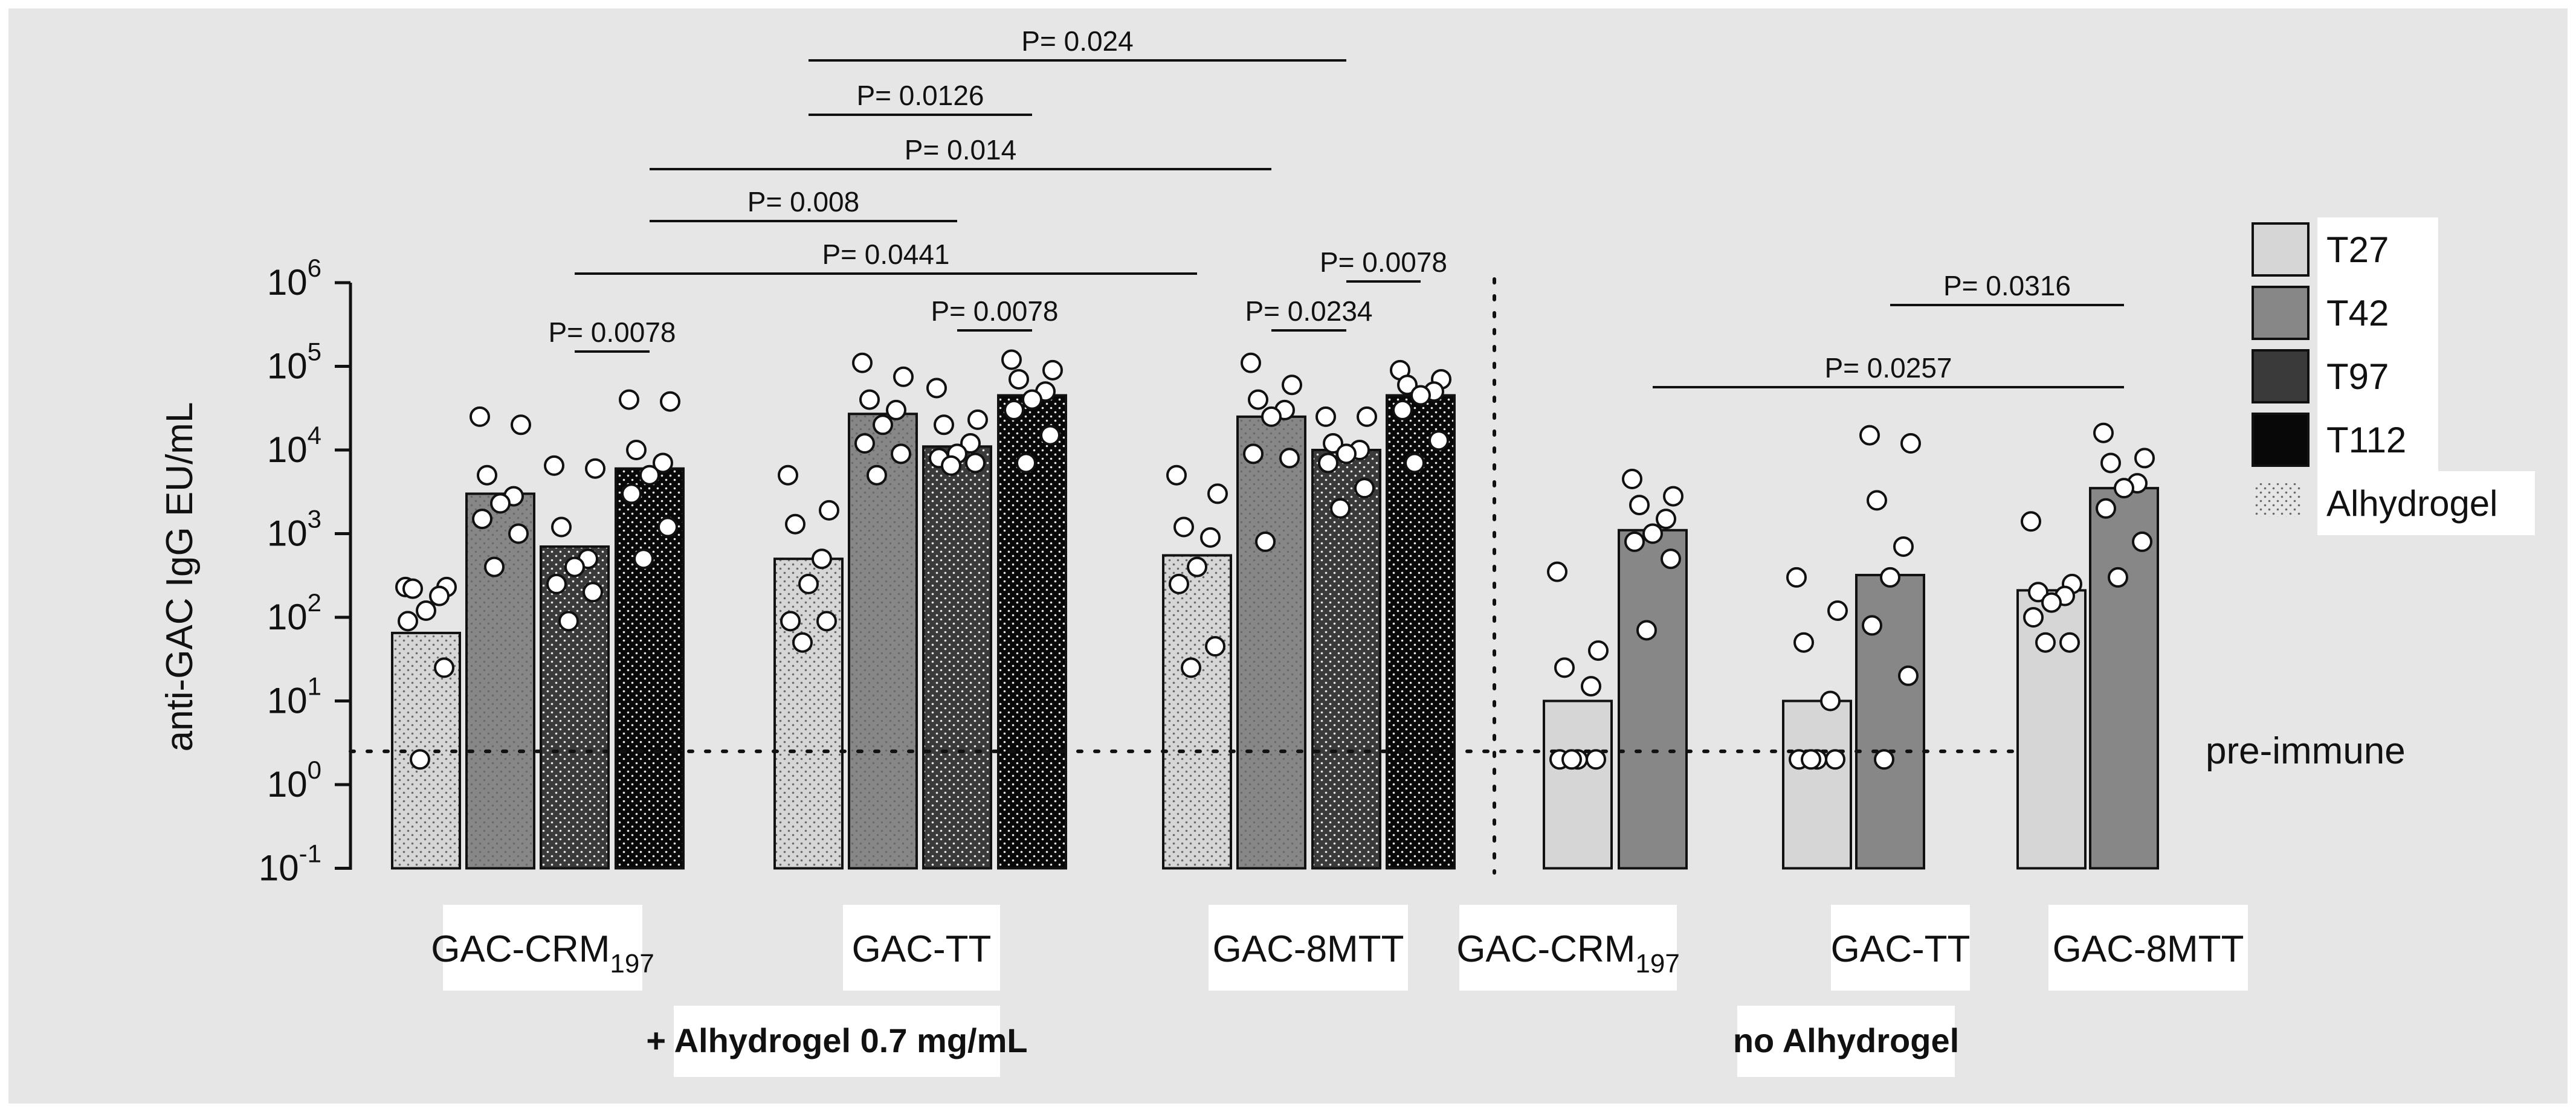 This screenshot has width=2576, height=1112. What do you see at coordinates (294, 780) in the screenshot?
I see `y-tick-label-6: 10⁰` at bounding box center [294, 780].